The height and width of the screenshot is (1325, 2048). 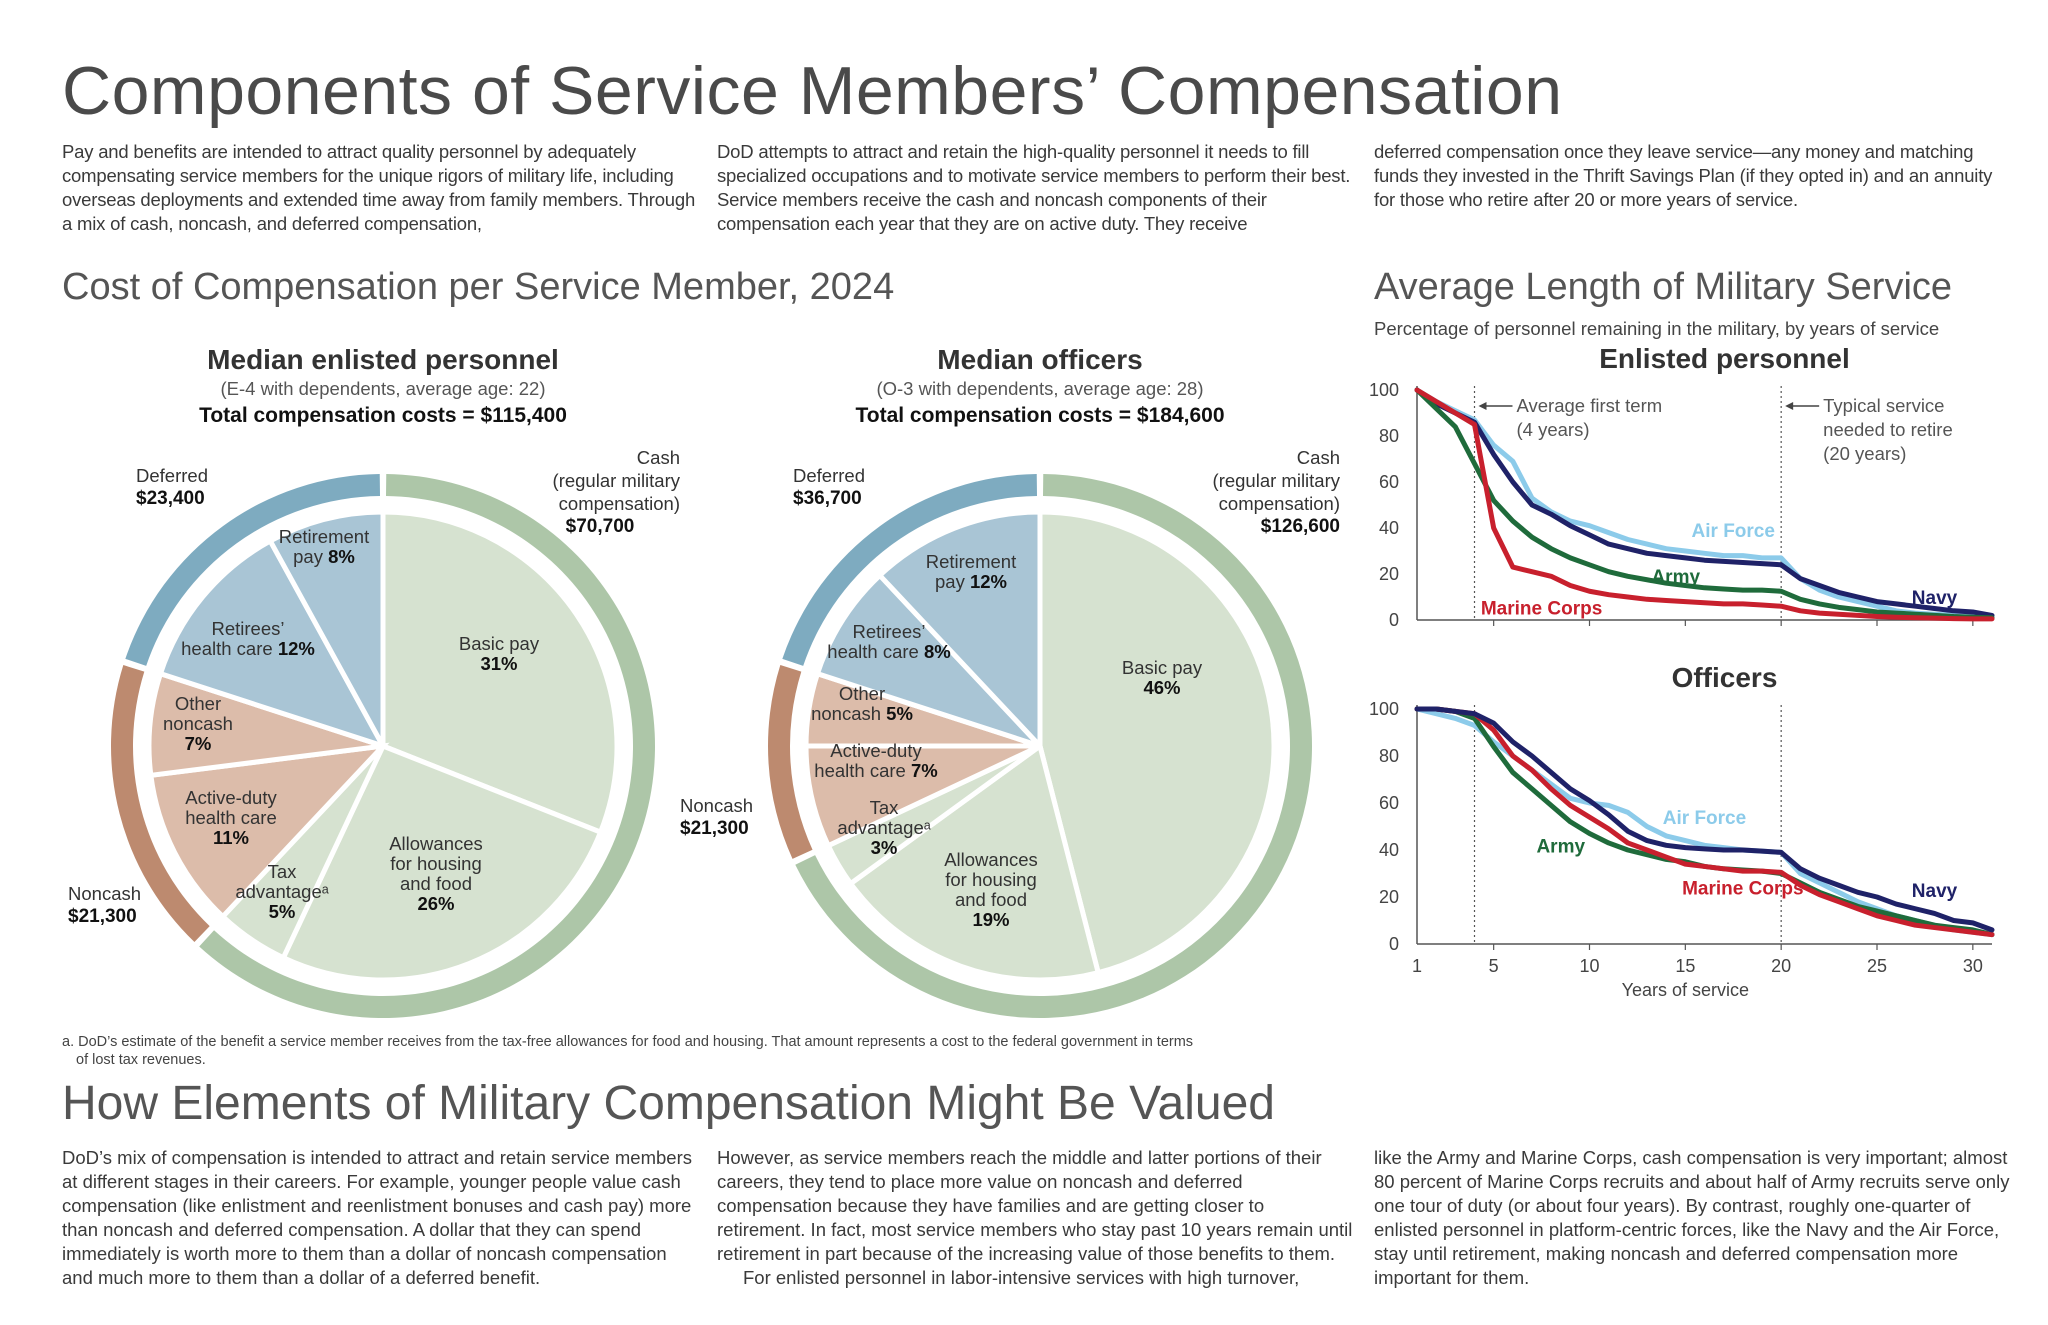 What do you see at coordinates (141, 1060) in the screenshot?
I see `footnote-text-continued: of lost tax revenues.` at bounding box center [141, 1060].